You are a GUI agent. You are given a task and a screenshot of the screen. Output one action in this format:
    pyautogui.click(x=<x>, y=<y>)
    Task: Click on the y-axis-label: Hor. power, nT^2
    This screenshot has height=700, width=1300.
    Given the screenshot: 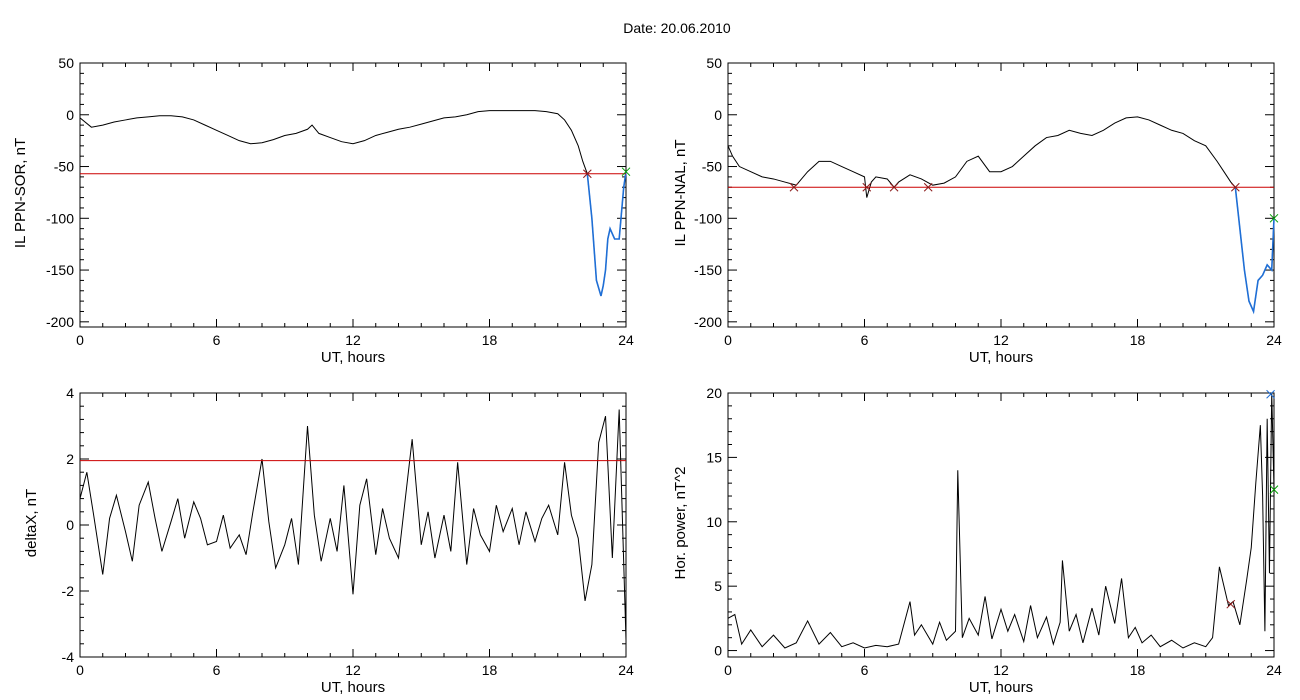 What is the action you would take?
    pyautogui.click(x=680, y=523)
    